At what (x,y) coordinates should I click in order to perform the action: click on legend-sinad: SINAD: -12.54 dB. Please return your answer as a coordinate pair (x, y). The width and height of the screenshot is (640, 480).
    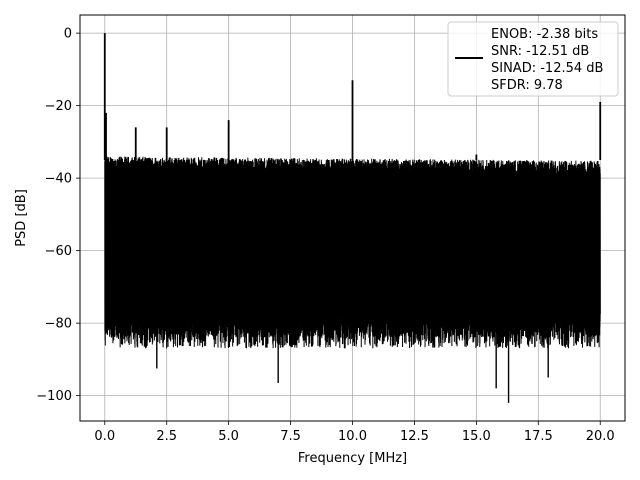
    Looking at the image, I should click on (547, 68).